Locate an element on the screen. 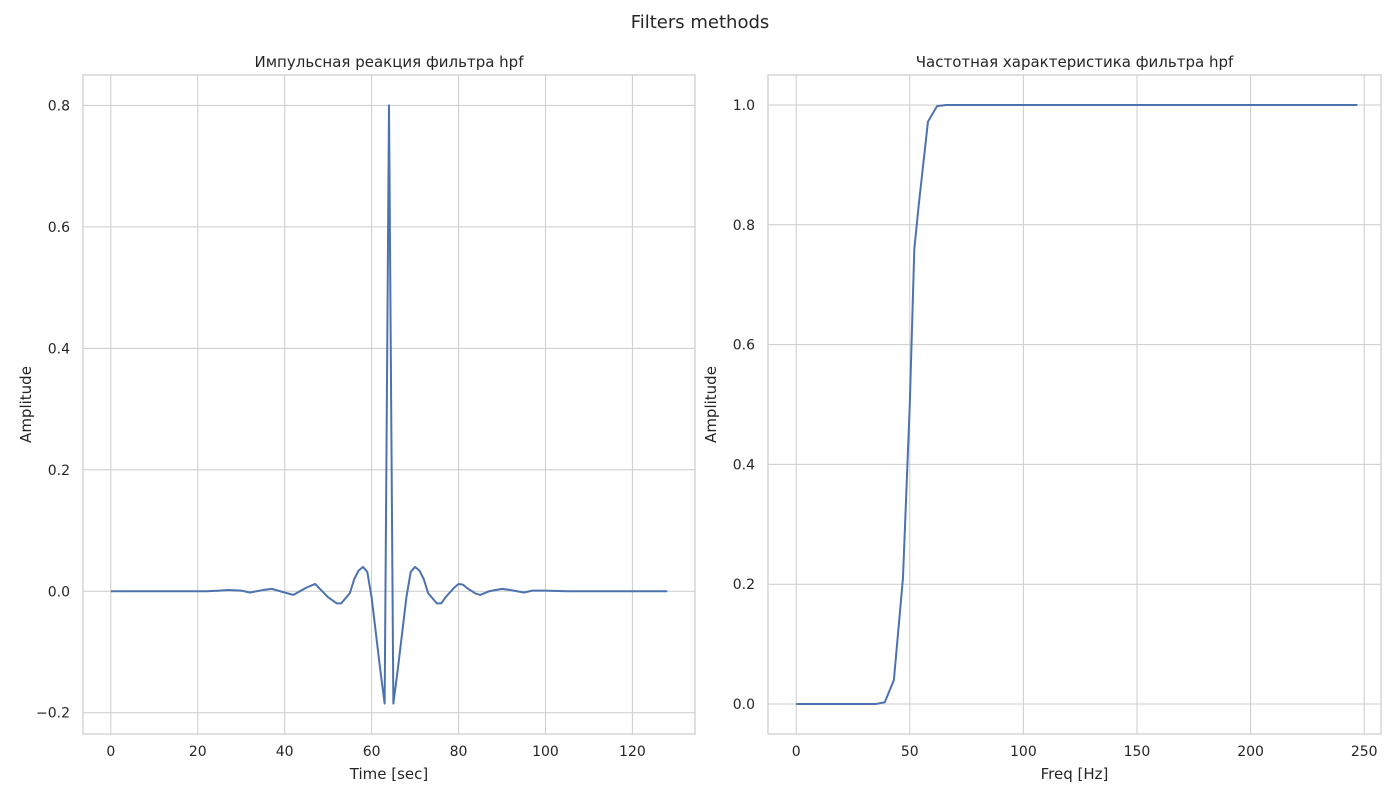 The image size is (1400, 800). x-tick-label: 40 is located at coordinates (285, 752).